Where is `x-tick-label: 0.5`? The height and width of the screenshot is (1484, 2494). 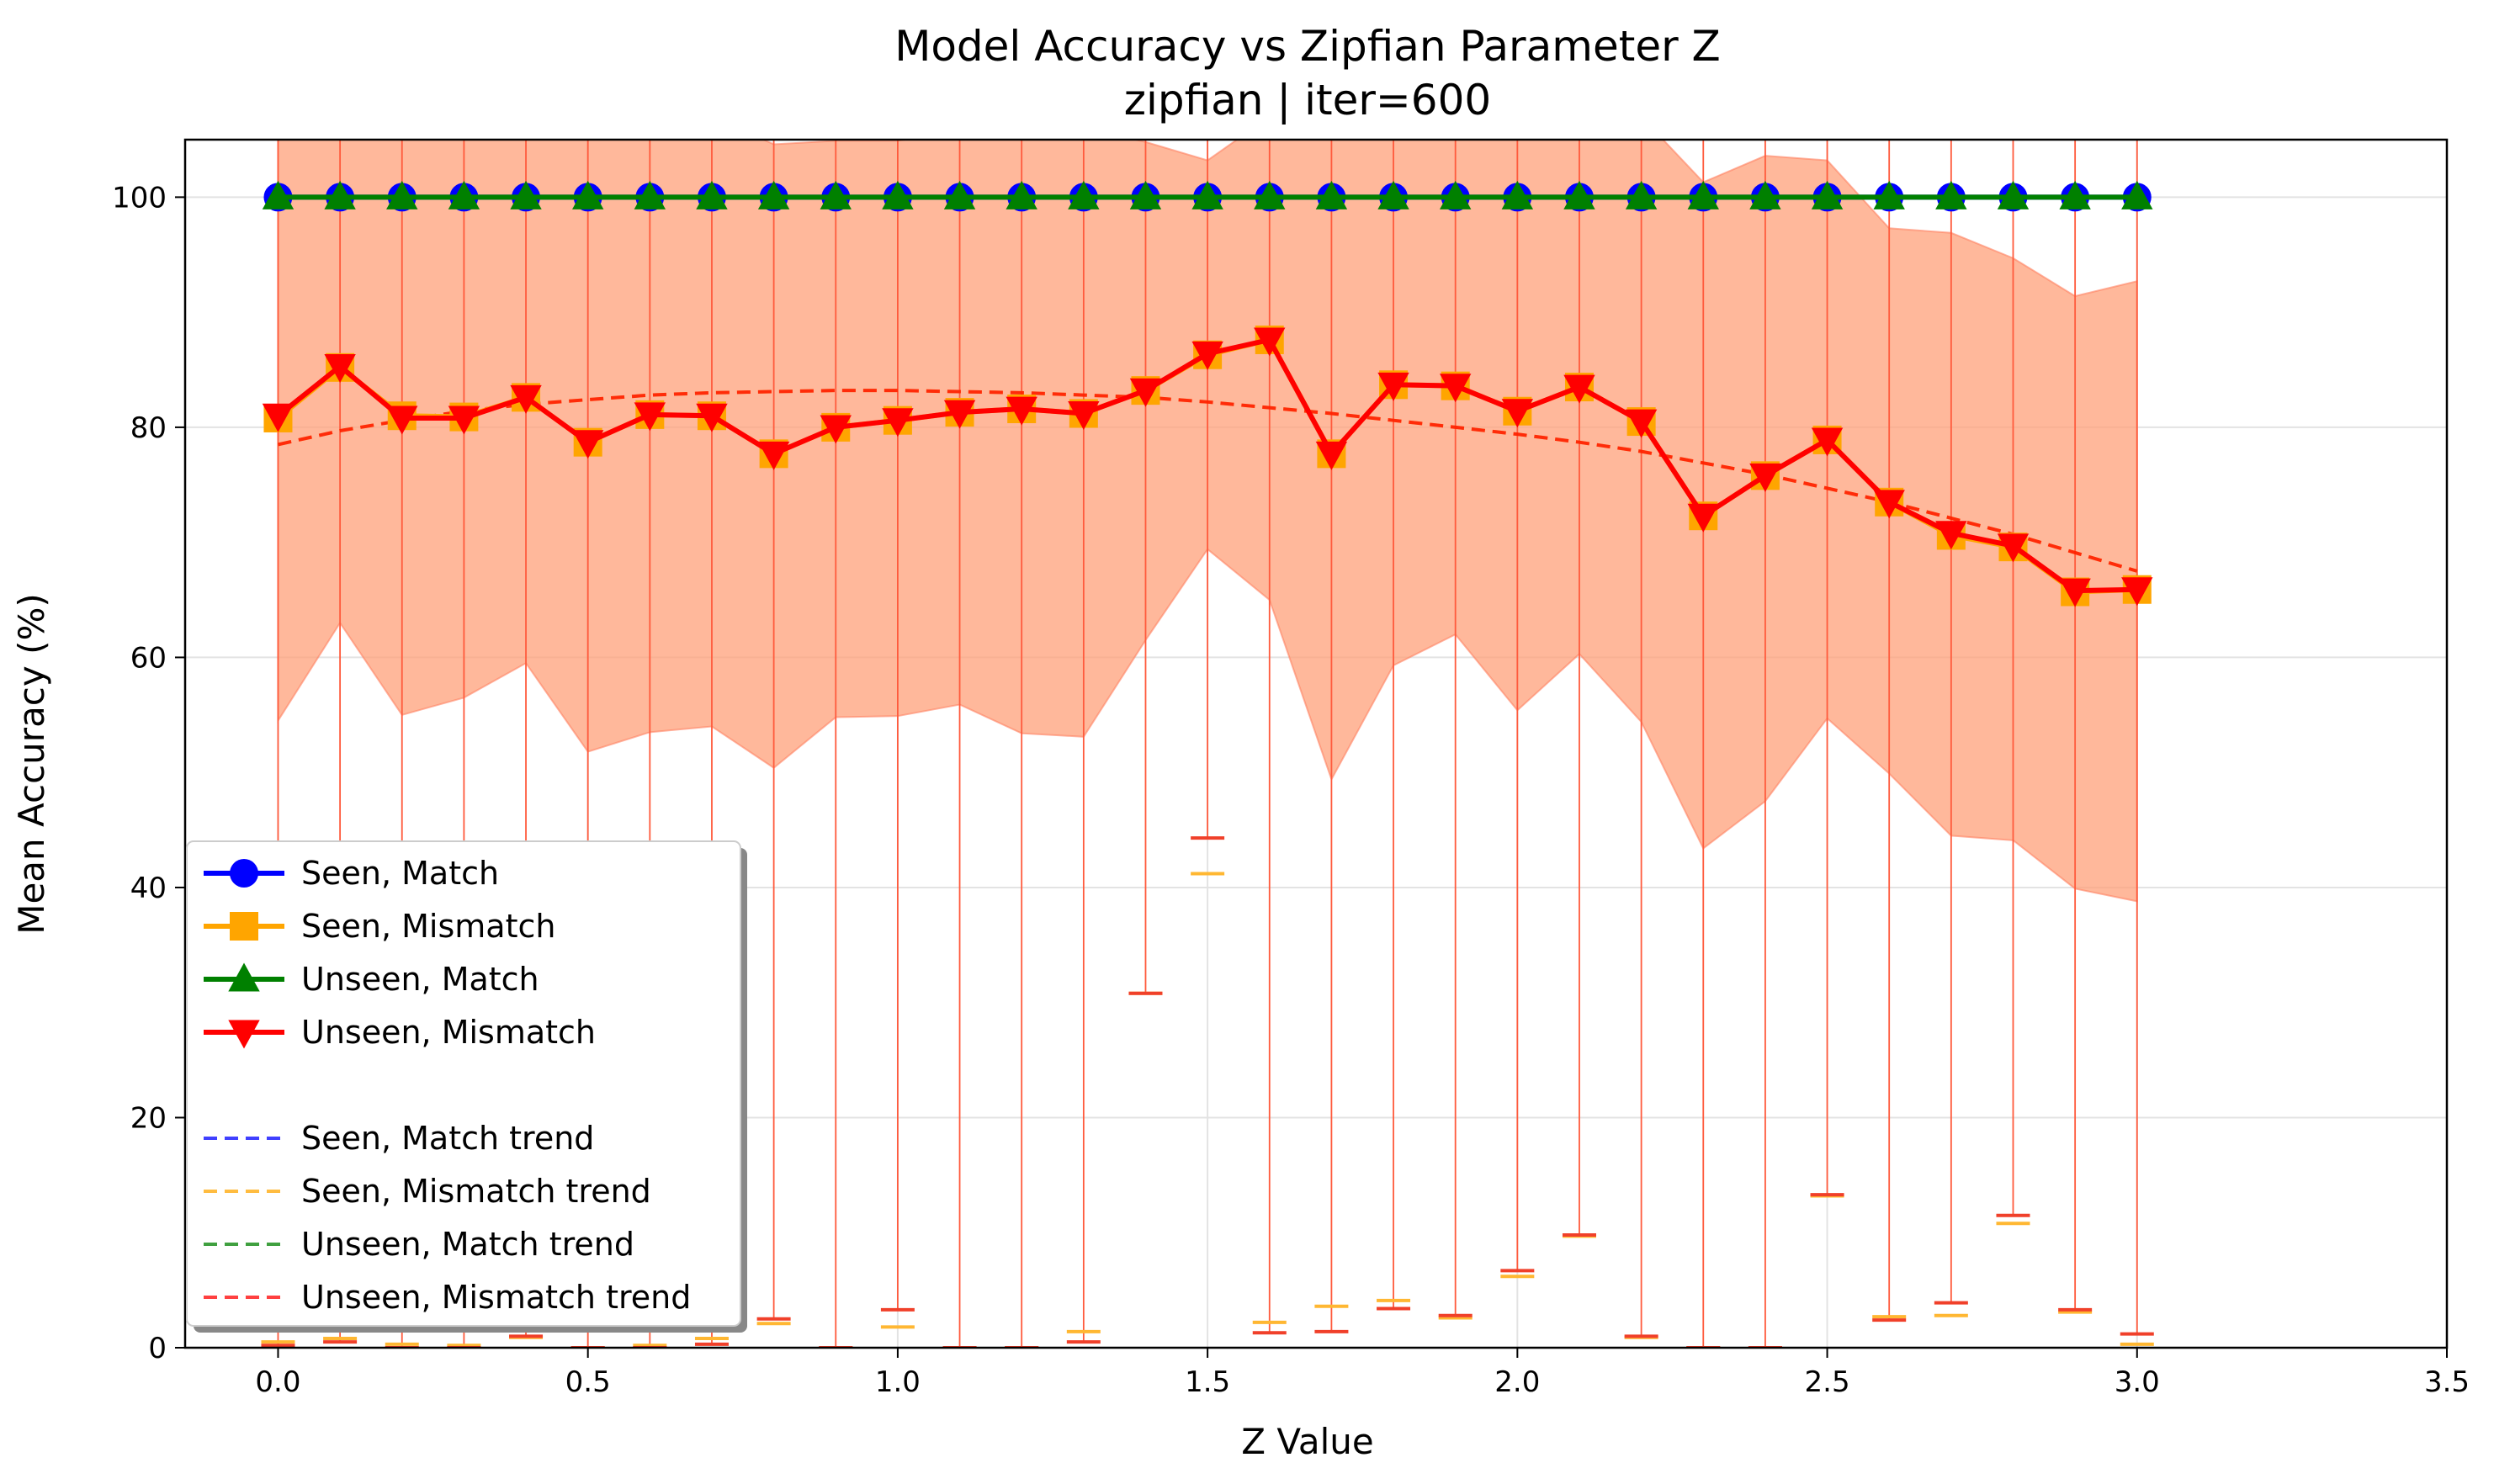
x-tick-label: 0.5 is located at coordinates (588, 1382).